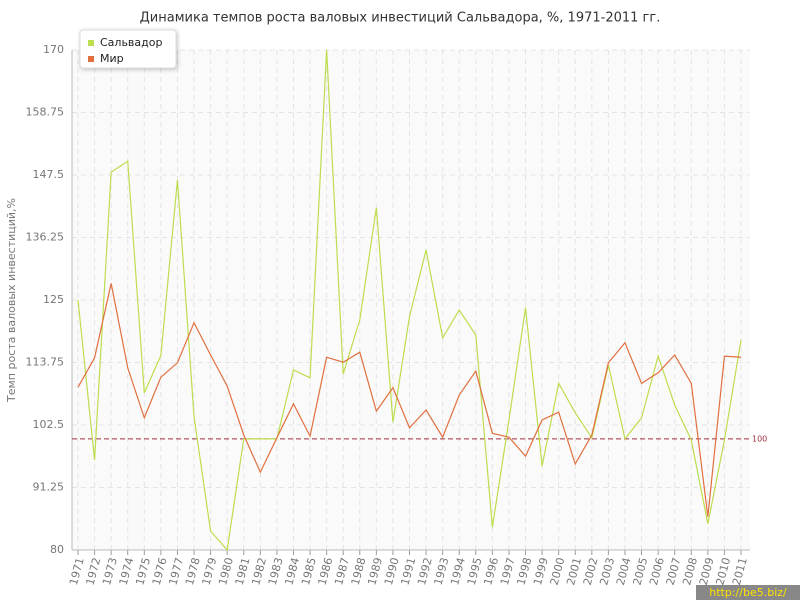 The width and height of the screenshot is (800, 600). I want to click on y-tick-label: 113.75, so click(45, 362).